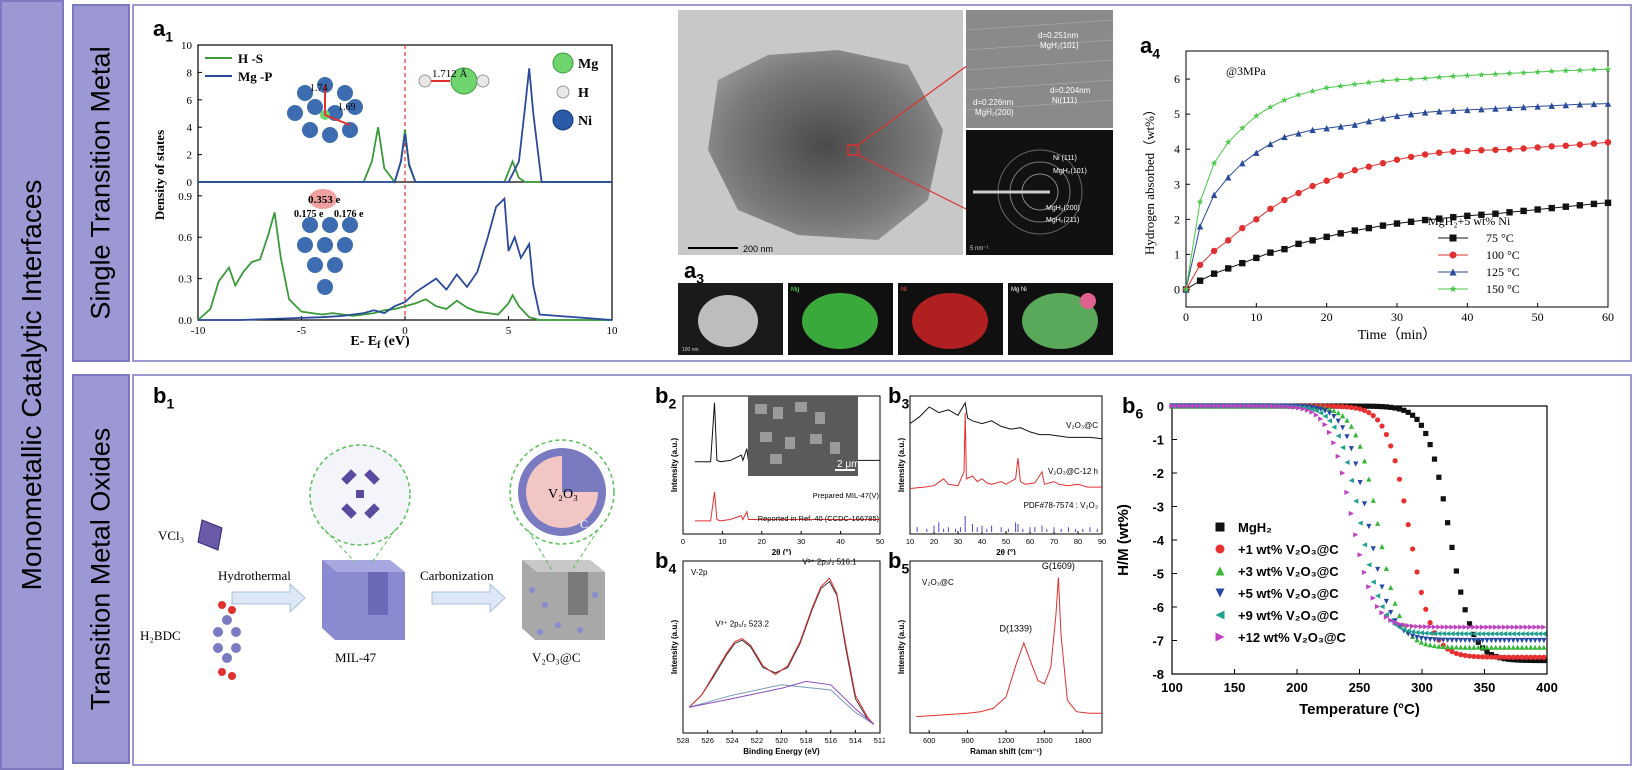  I want to click on a4-xtick-label: 0, so click(1186, 317).